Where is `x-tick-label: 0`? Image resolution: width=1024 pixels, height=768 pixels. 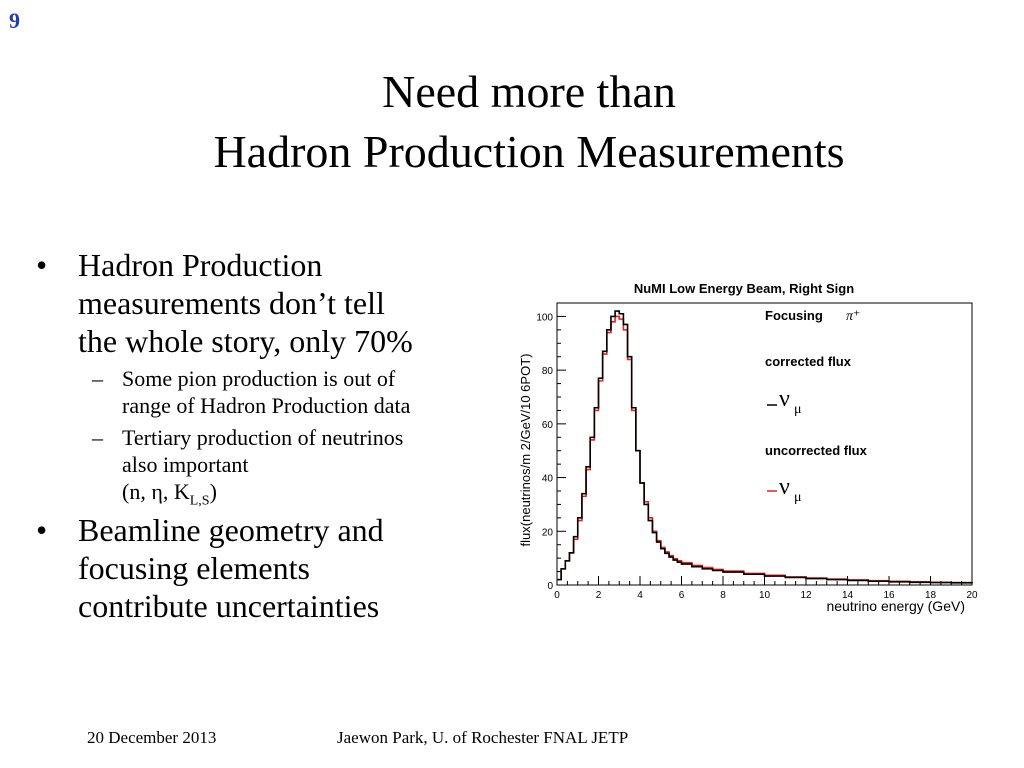
x-tick-label: 0 is located at coordinates (557, 595).